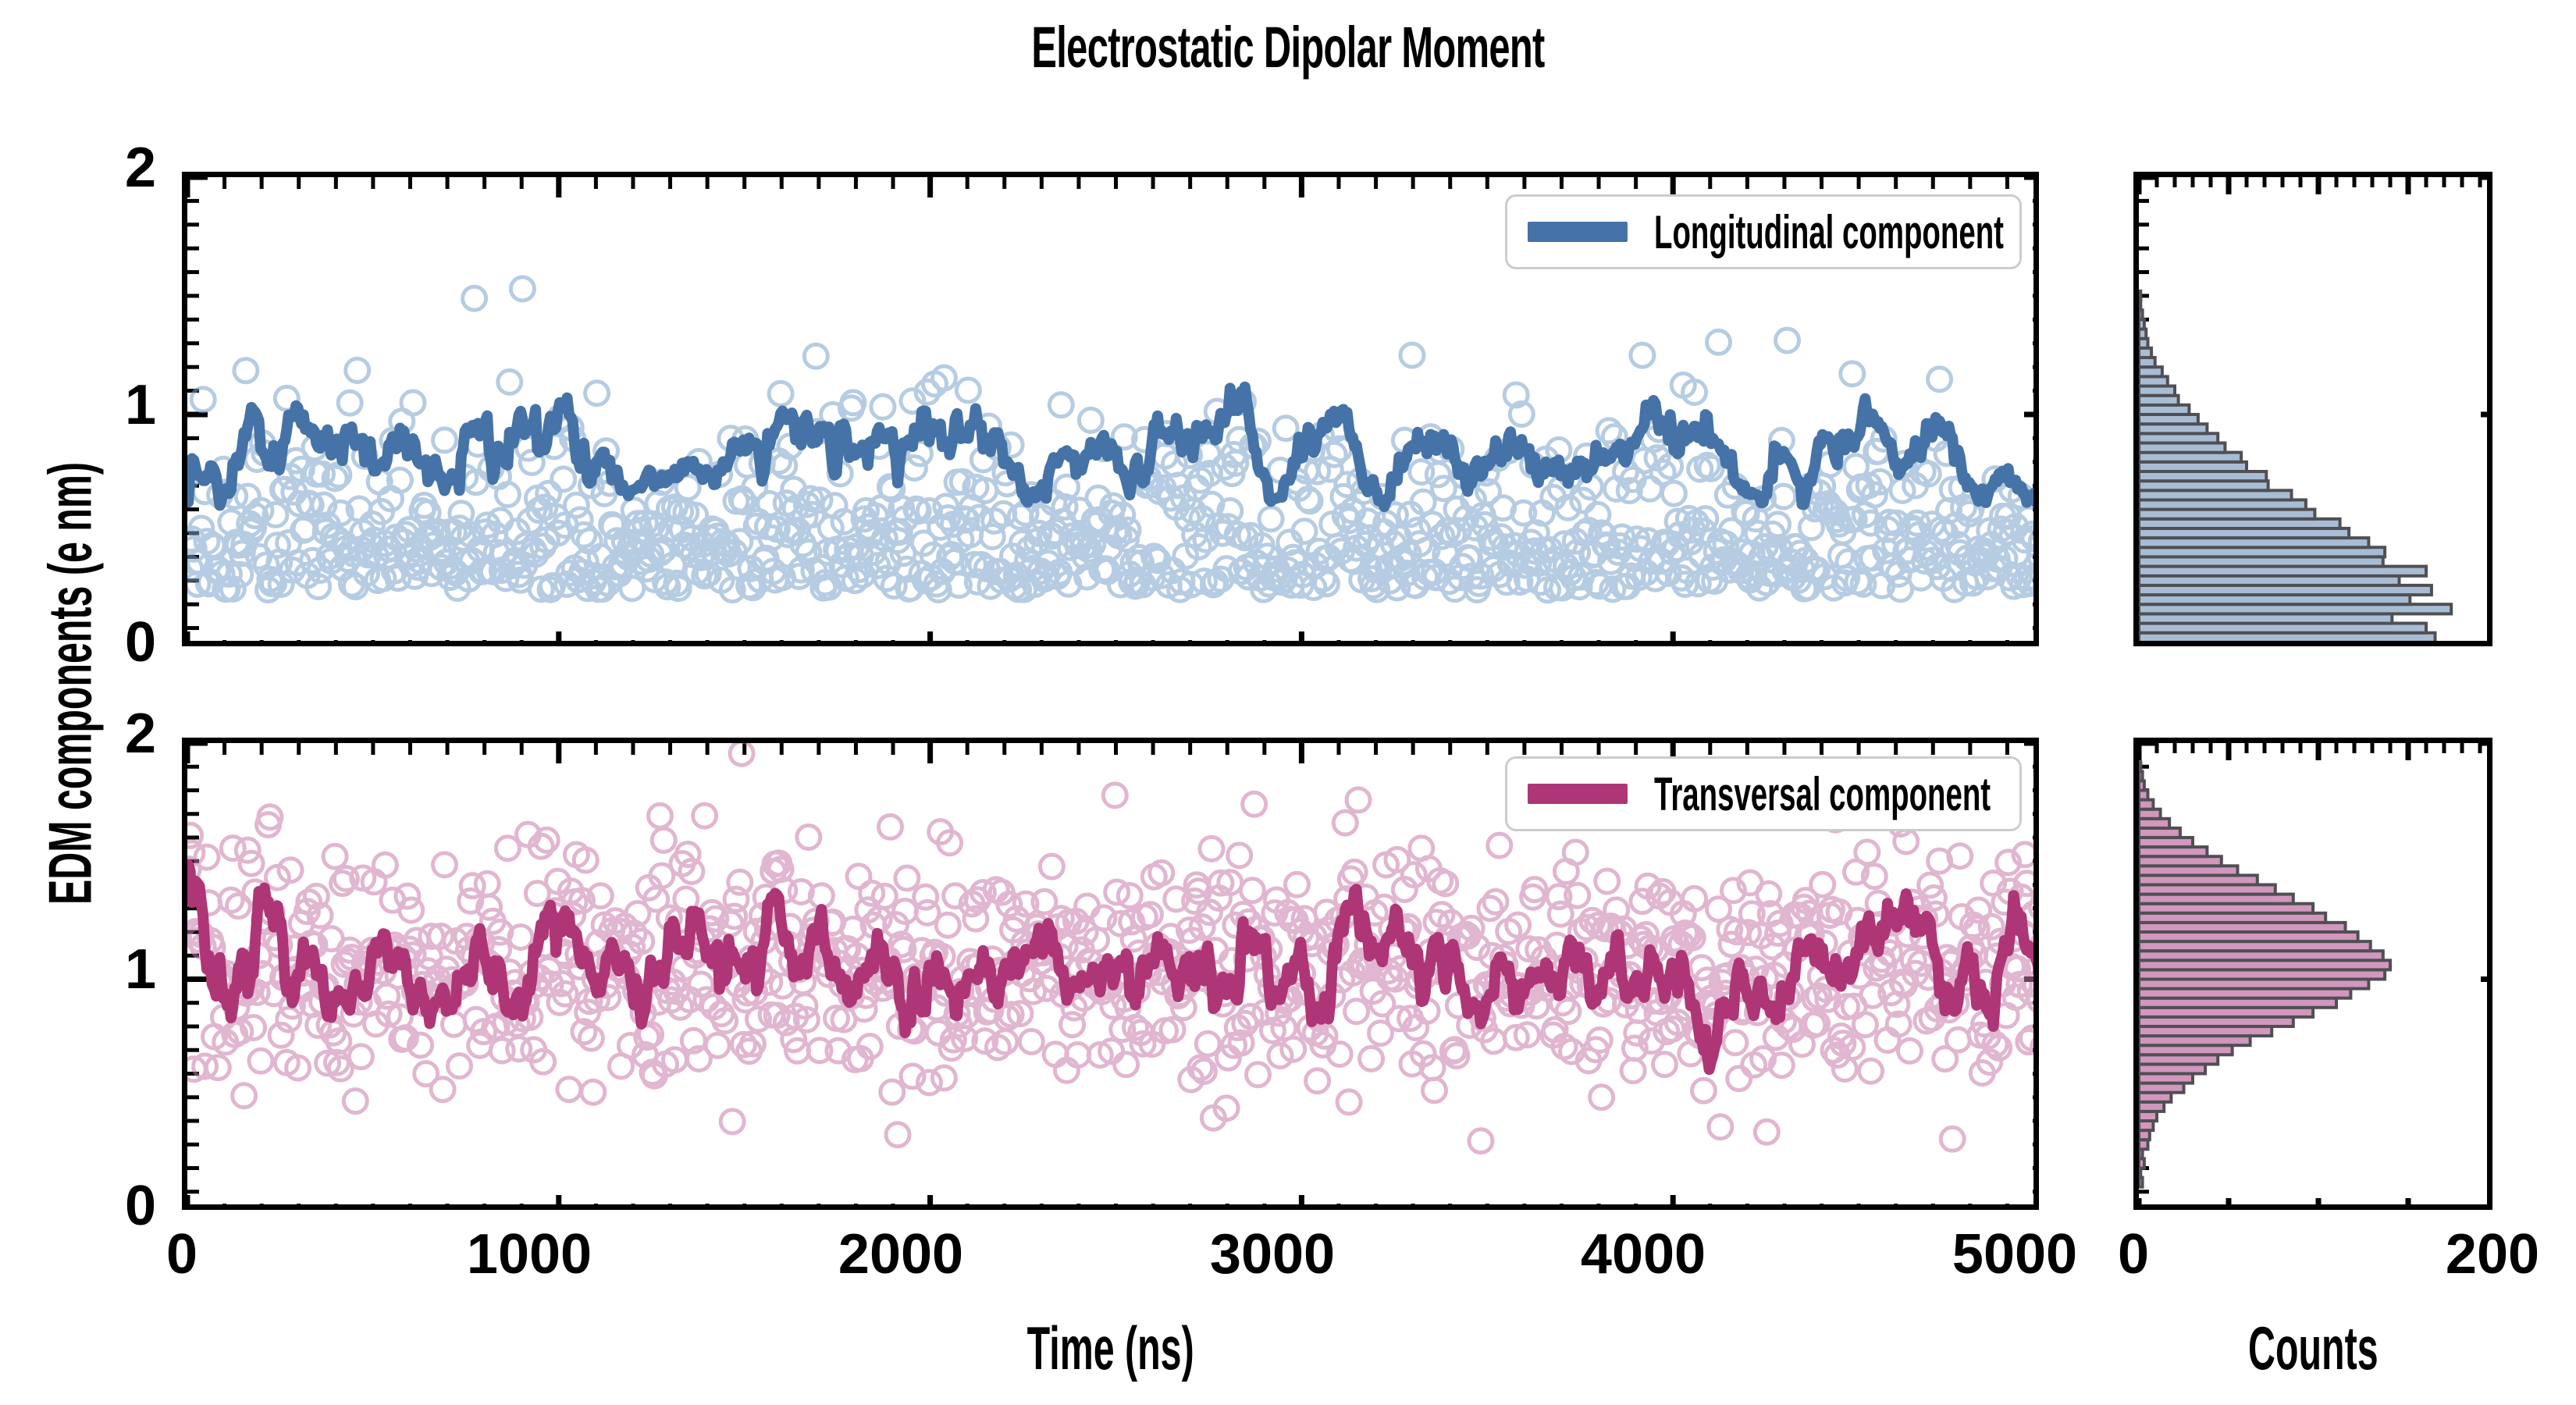 This screenshot has width=2576, height=1405. I want to click on xtick-hist-200: 200, so click(2492, 1254).